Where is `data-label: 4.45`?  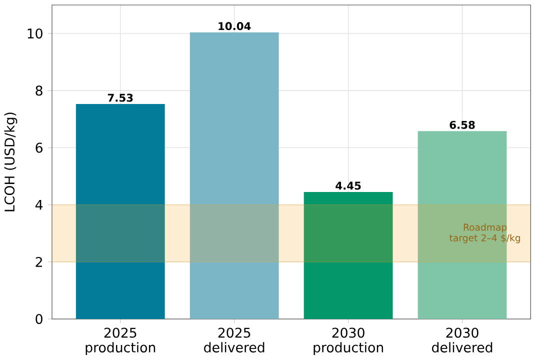 data-label: 4.45 is located at coordinates (348, 186).